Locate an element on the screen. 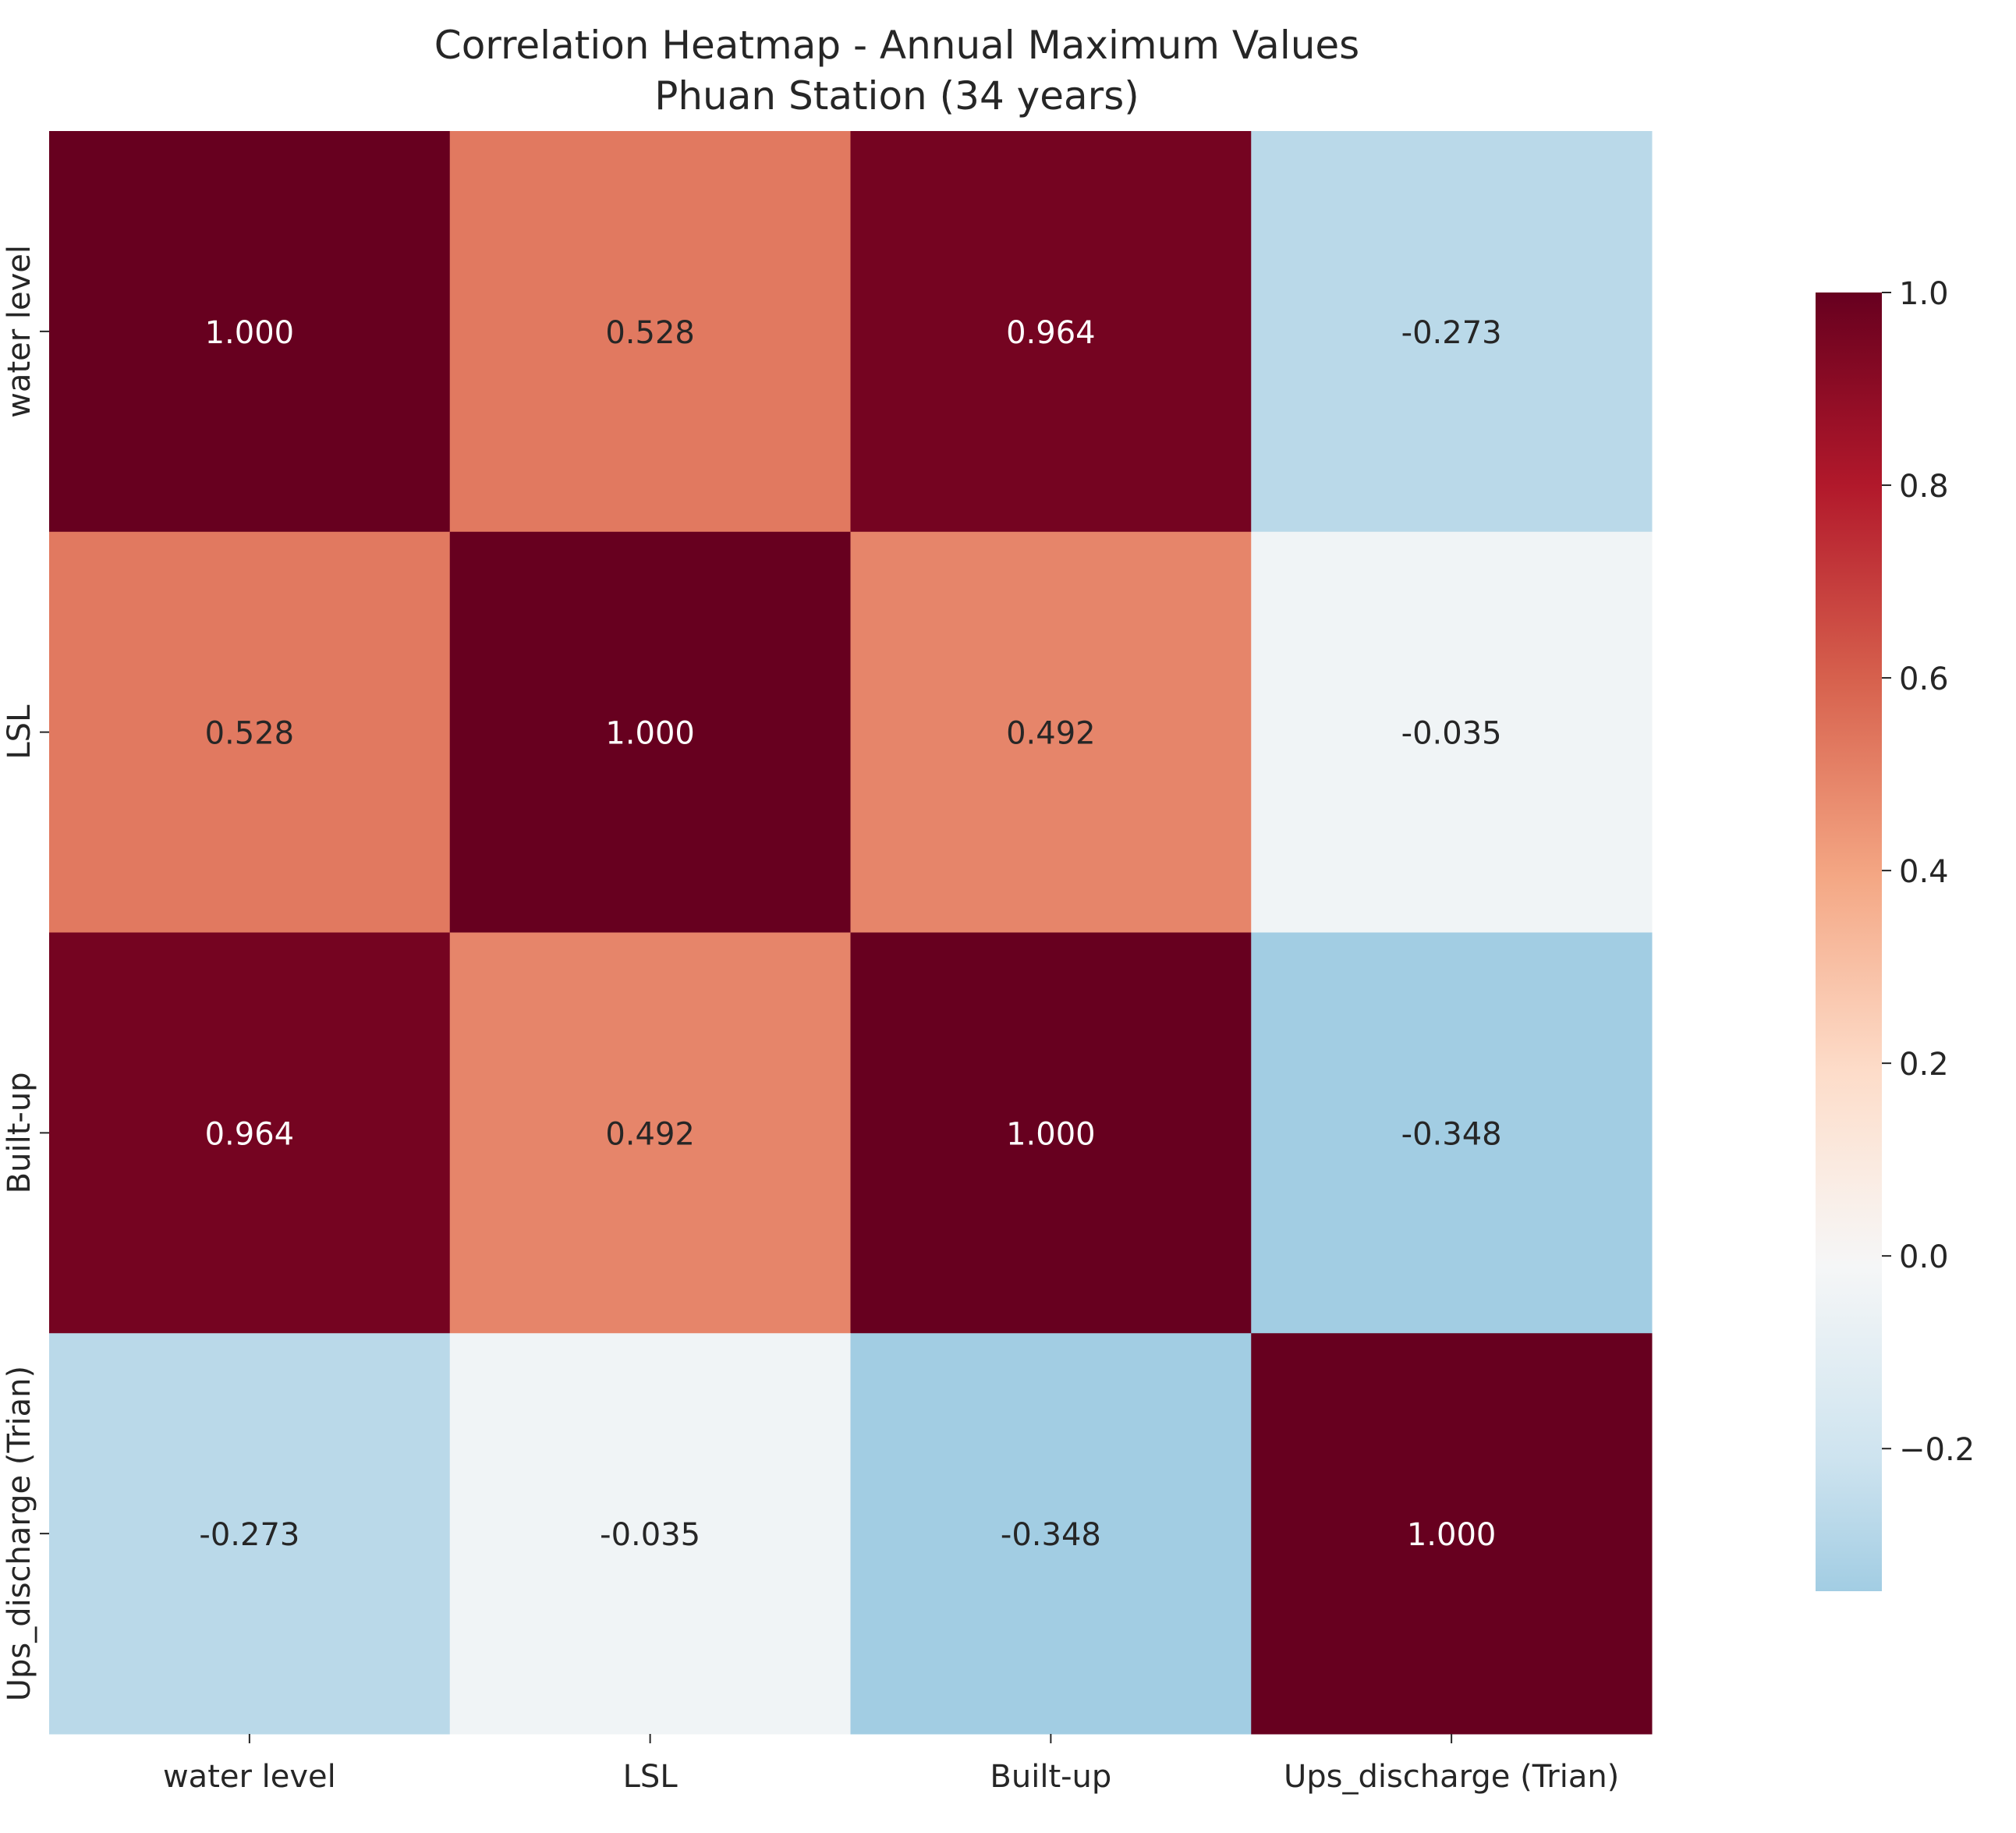 This screenshot has height=1833, width=2016. x-tick-label: water level is located at coordinates (249, 1777).